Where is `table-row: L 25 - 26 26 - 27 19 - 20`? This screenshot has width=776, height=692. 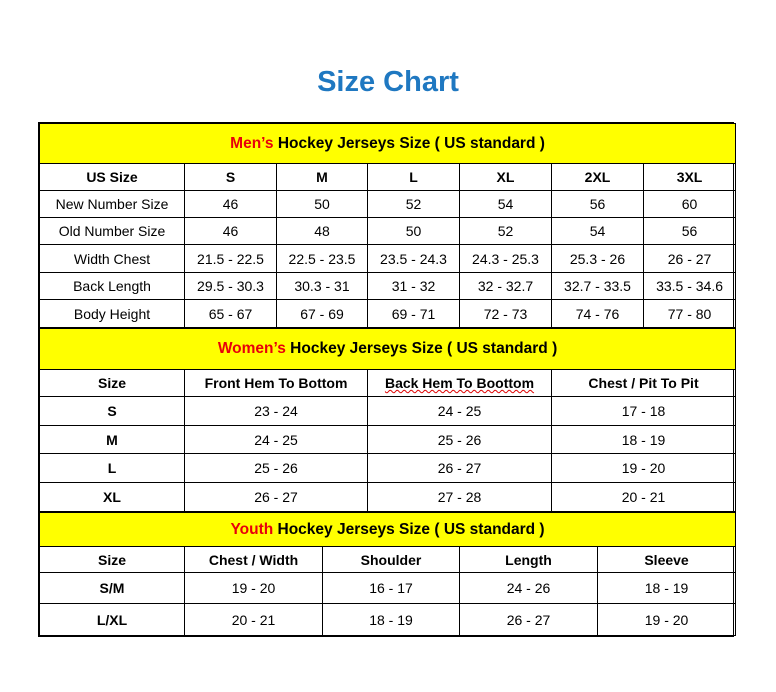
table-row: L 25 - 26 26 - 27 19 - 20 is located at coordinates (388, 468).